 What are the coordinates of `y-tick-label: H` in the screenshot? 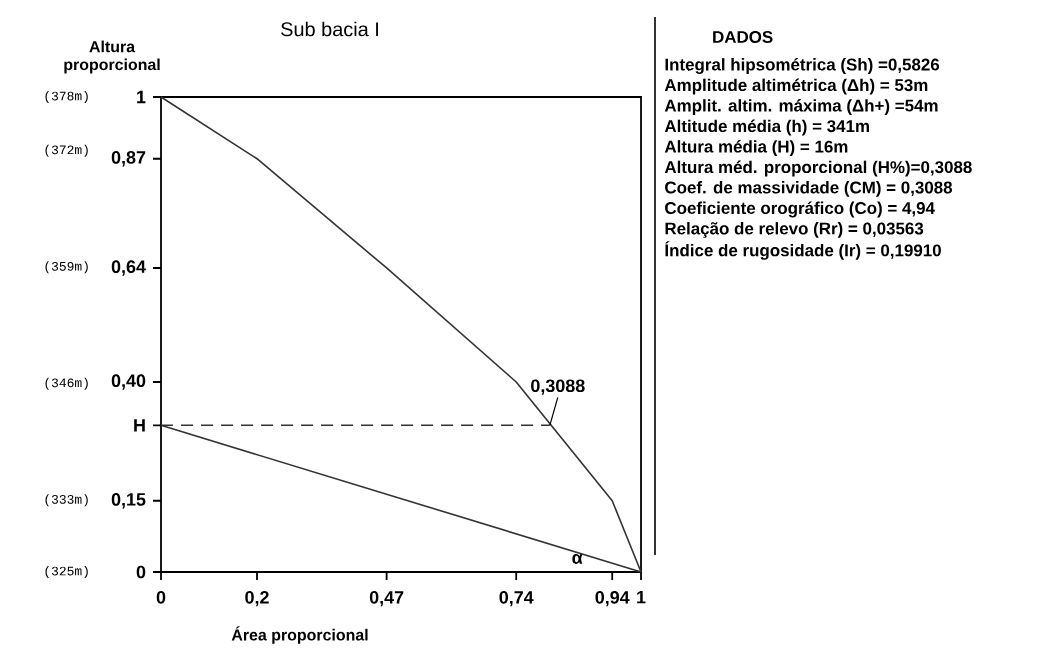 It's located at (139, 425).